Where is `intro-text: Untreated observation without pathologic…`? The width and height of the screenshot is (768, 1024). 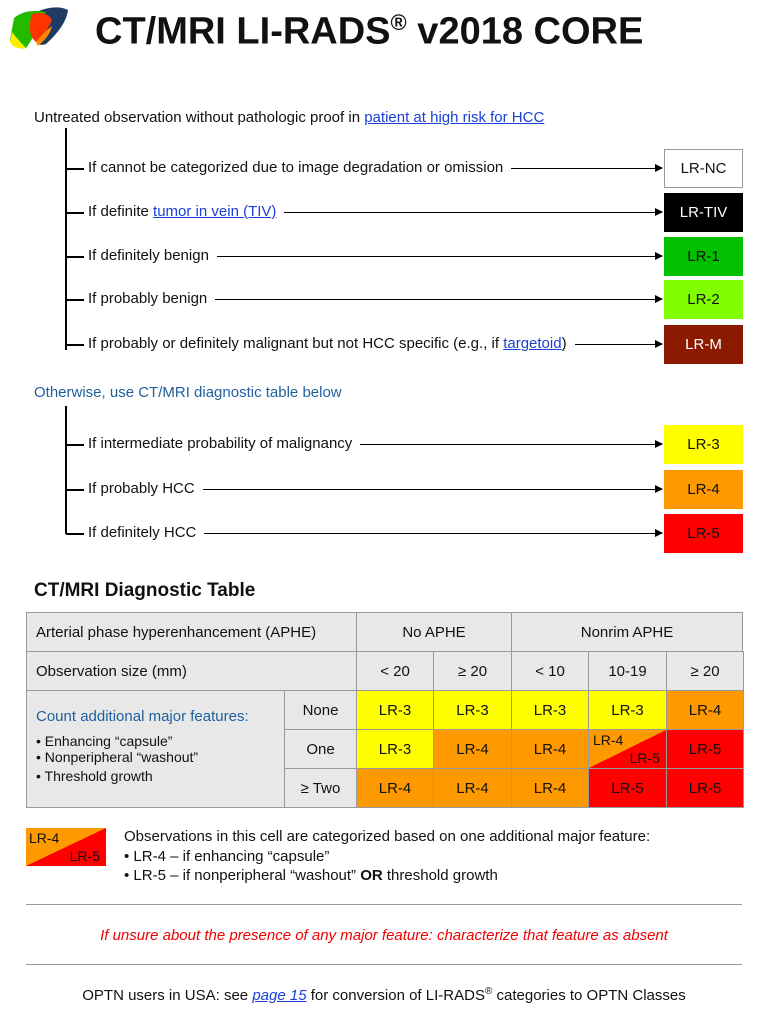 intro-text: Untreated observation without pathologic… is located at coordinates (289, 117).